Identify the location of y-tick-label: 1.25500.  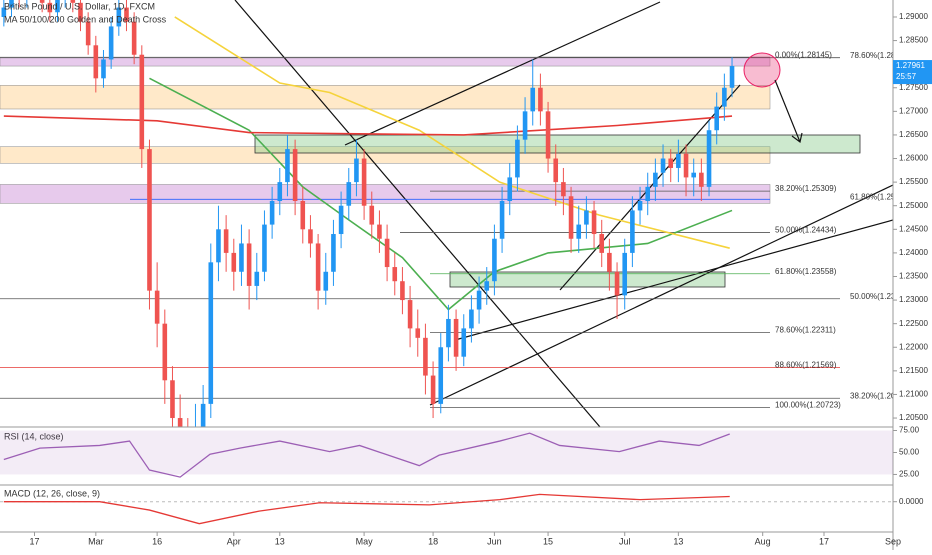
(913, 181).